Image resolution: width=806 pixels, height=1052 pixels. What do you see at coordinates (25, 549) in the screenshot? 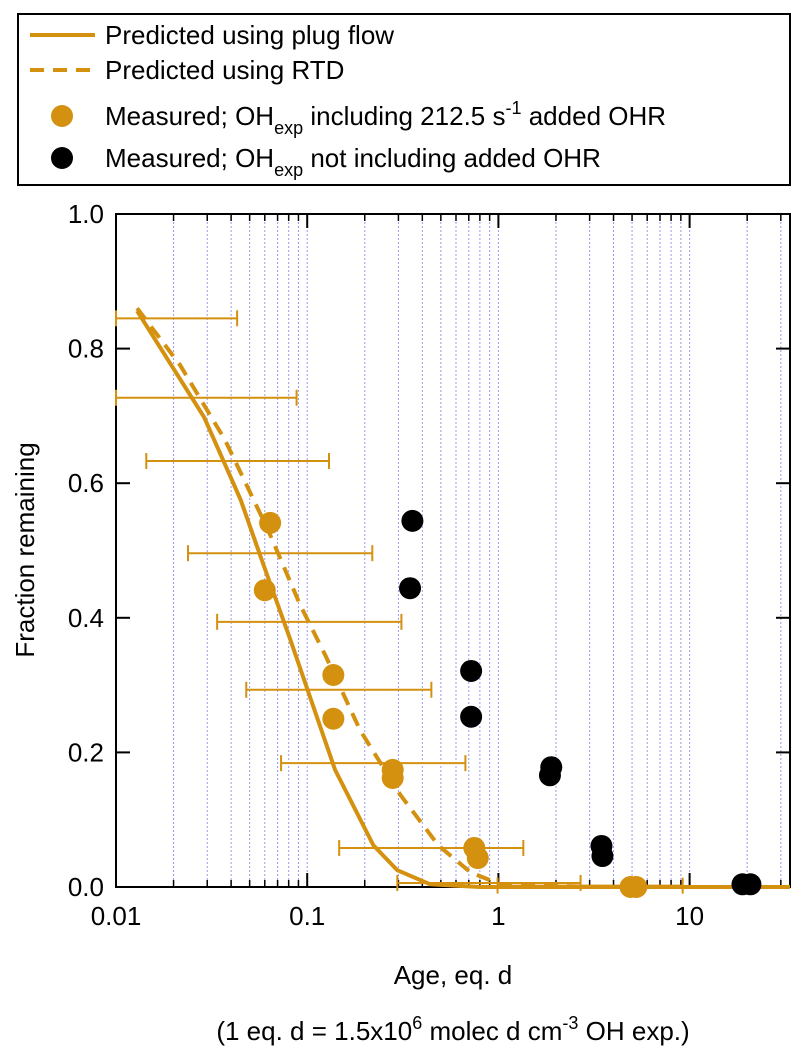
I see `y-axis-label: Fraction remaining` at bounding box center [25, 549].